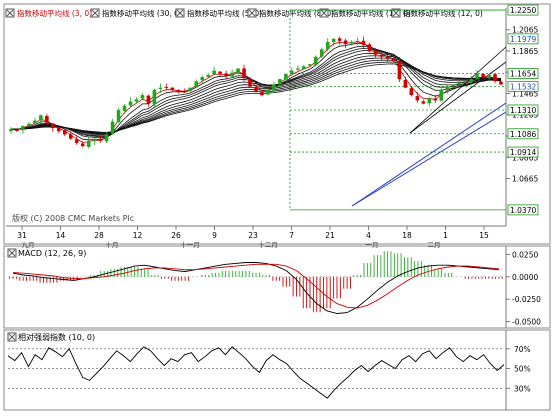 The image size is (552, 416). I want to click on price-tick-label: 1.1465, so click(525, 93).